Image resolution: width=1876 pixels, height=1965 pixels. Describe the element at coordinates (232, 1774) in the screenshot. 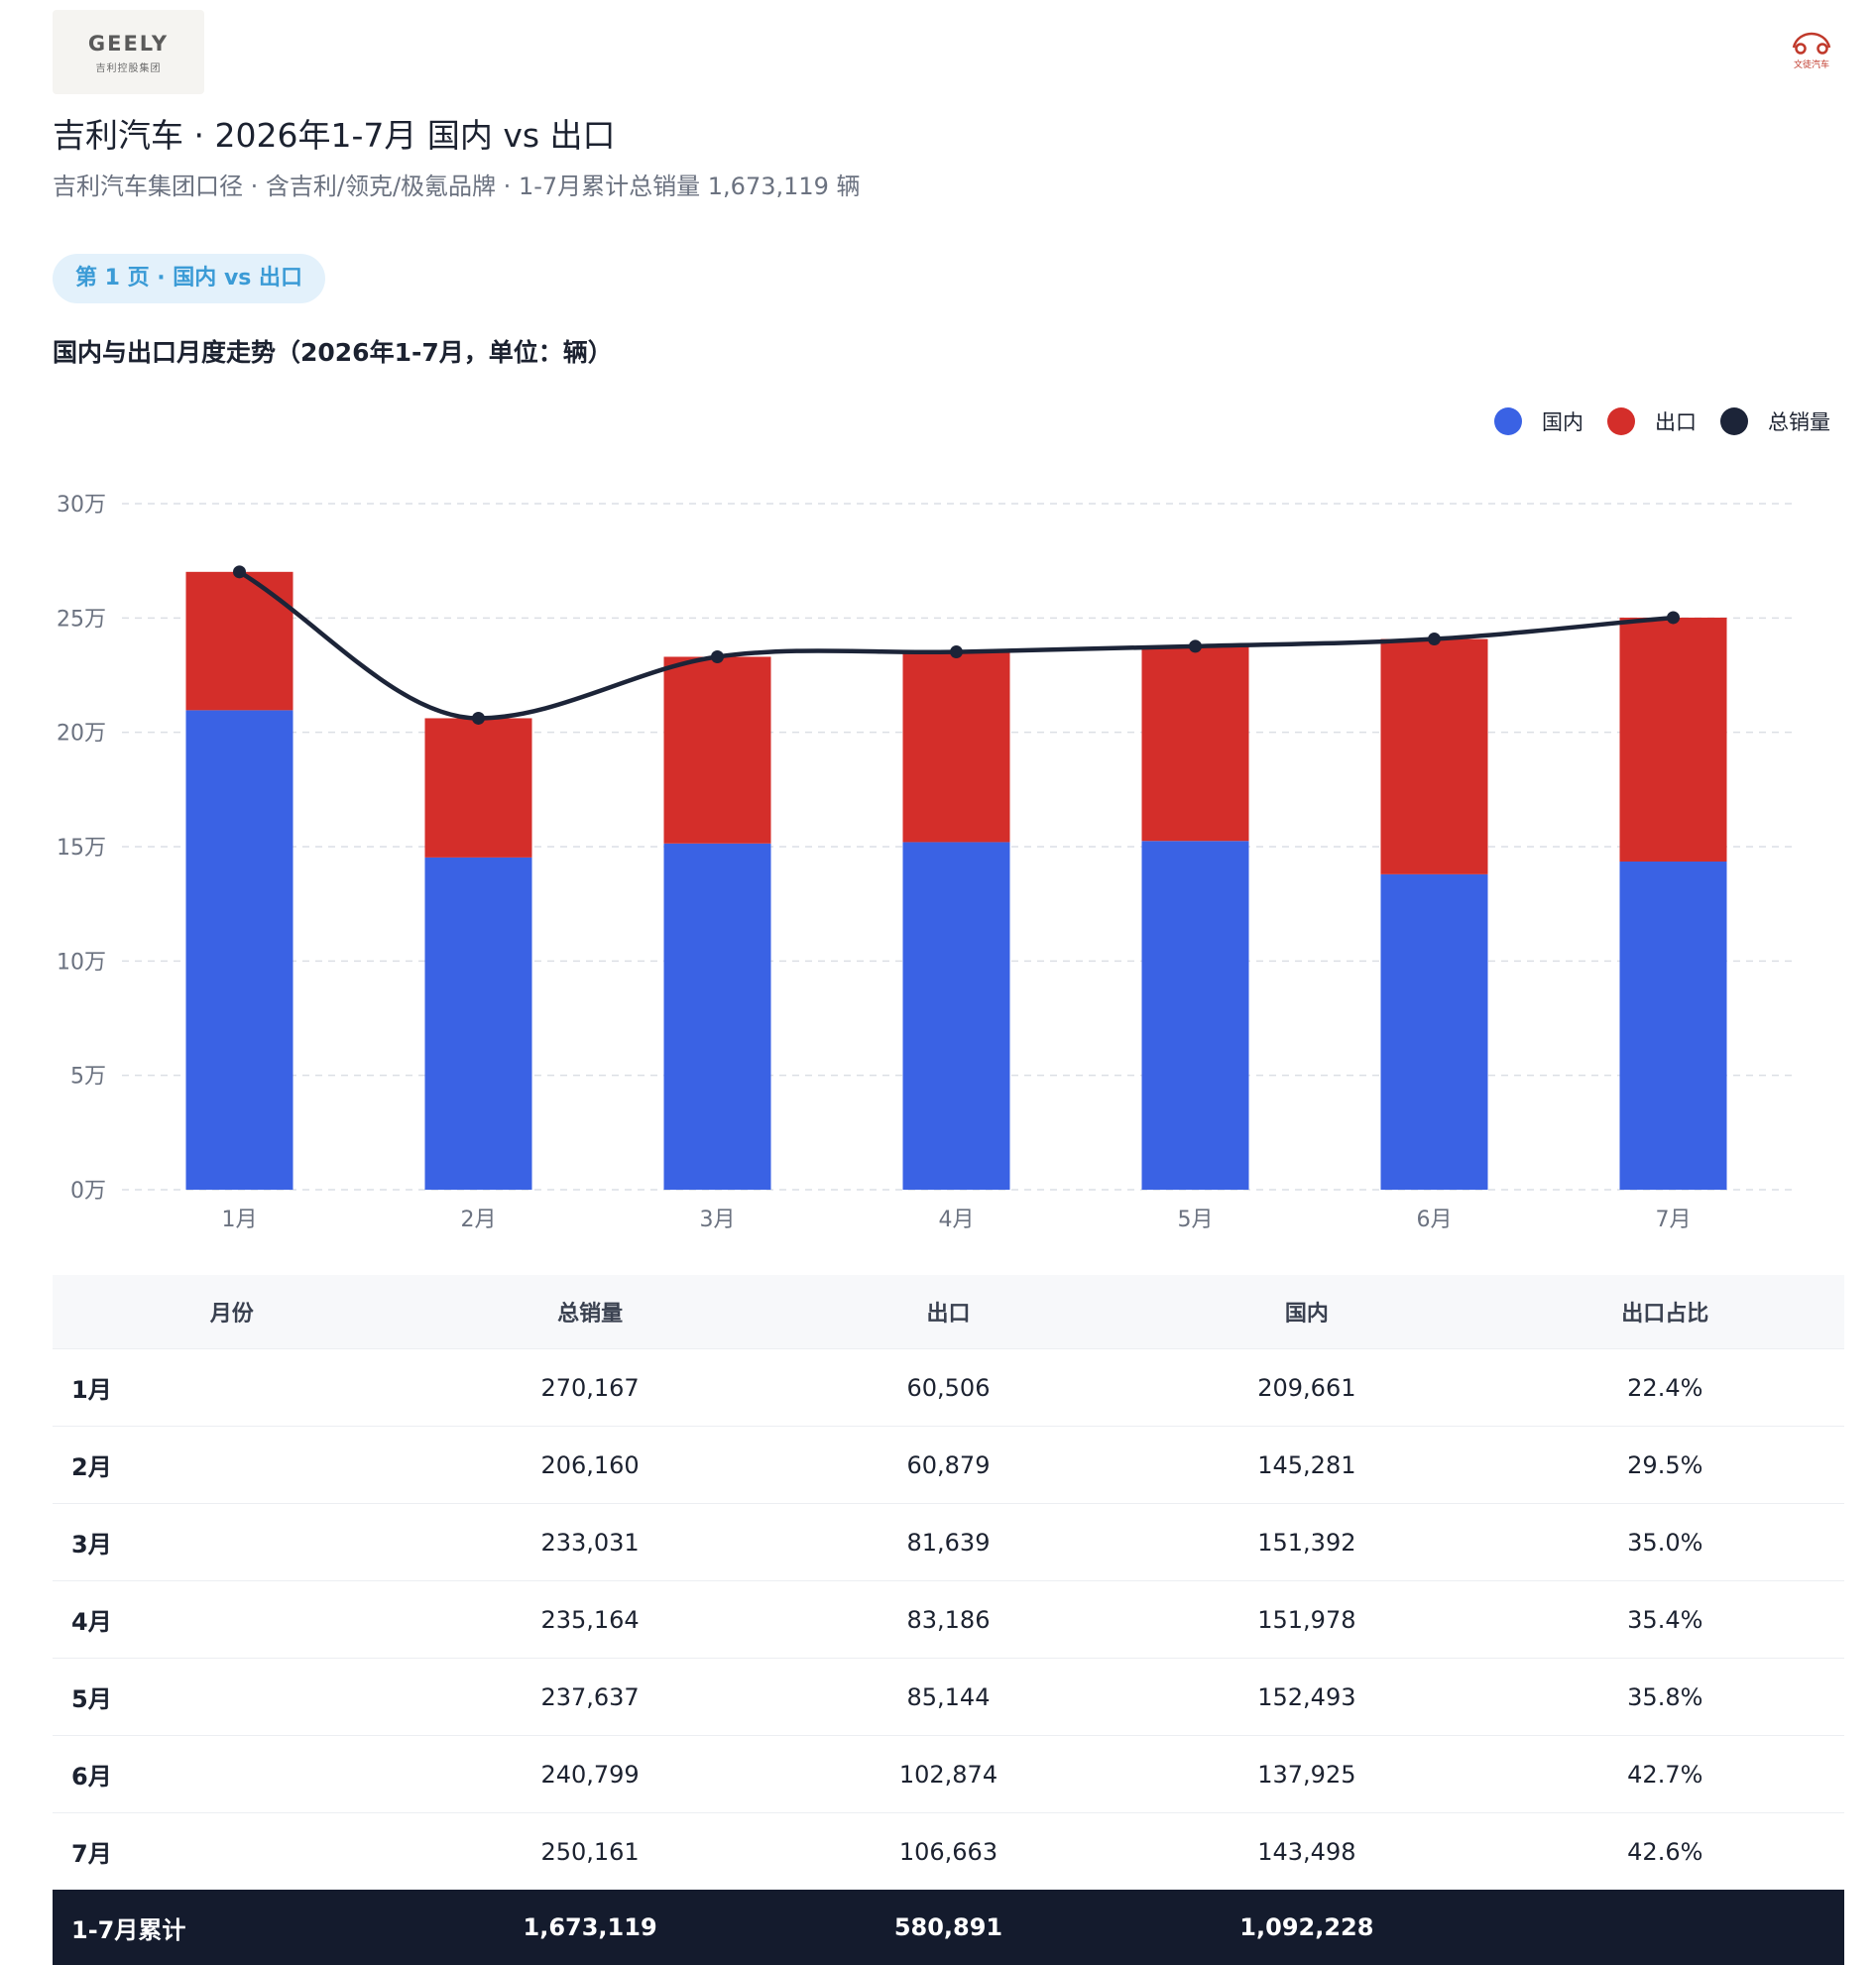

I see `cell-month: 6月` at that location.